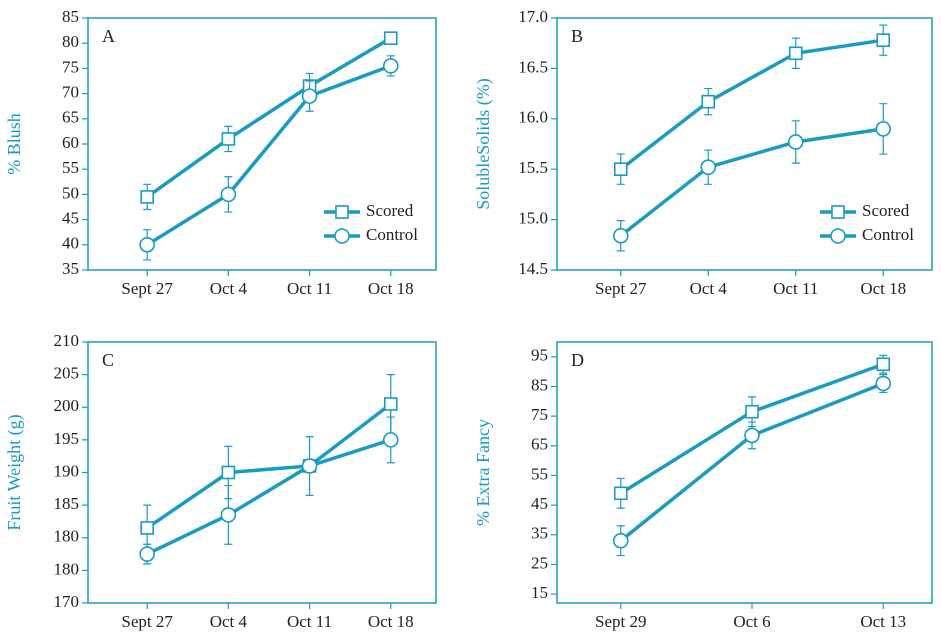 Image resolution: width=941 pixels, height=633 pixels. I want to click on y-axis-title: % Blush, so click(14, 144).